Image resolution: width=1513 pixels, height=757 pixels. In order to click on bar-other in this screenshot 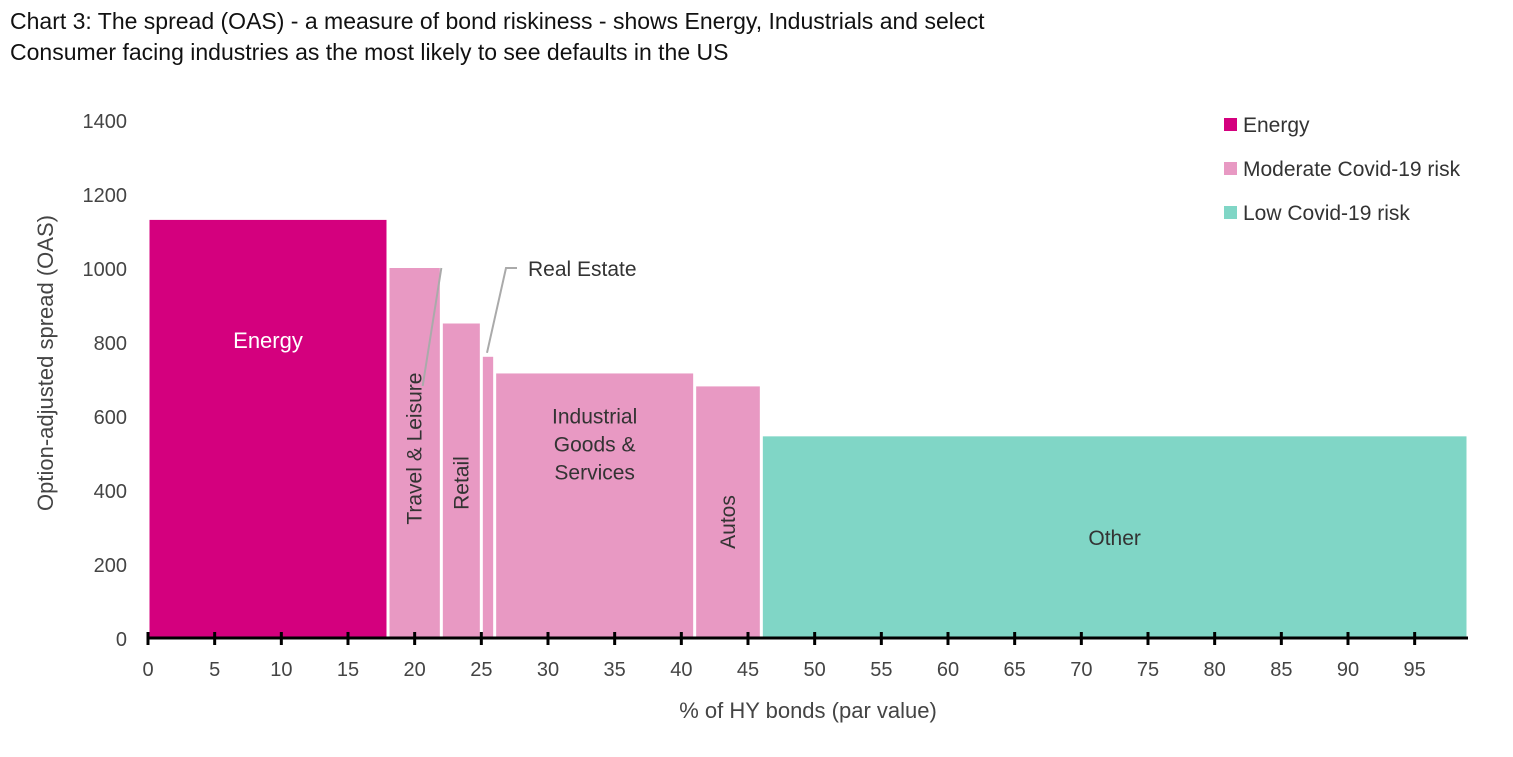, I will do `click(1114, 537)`.